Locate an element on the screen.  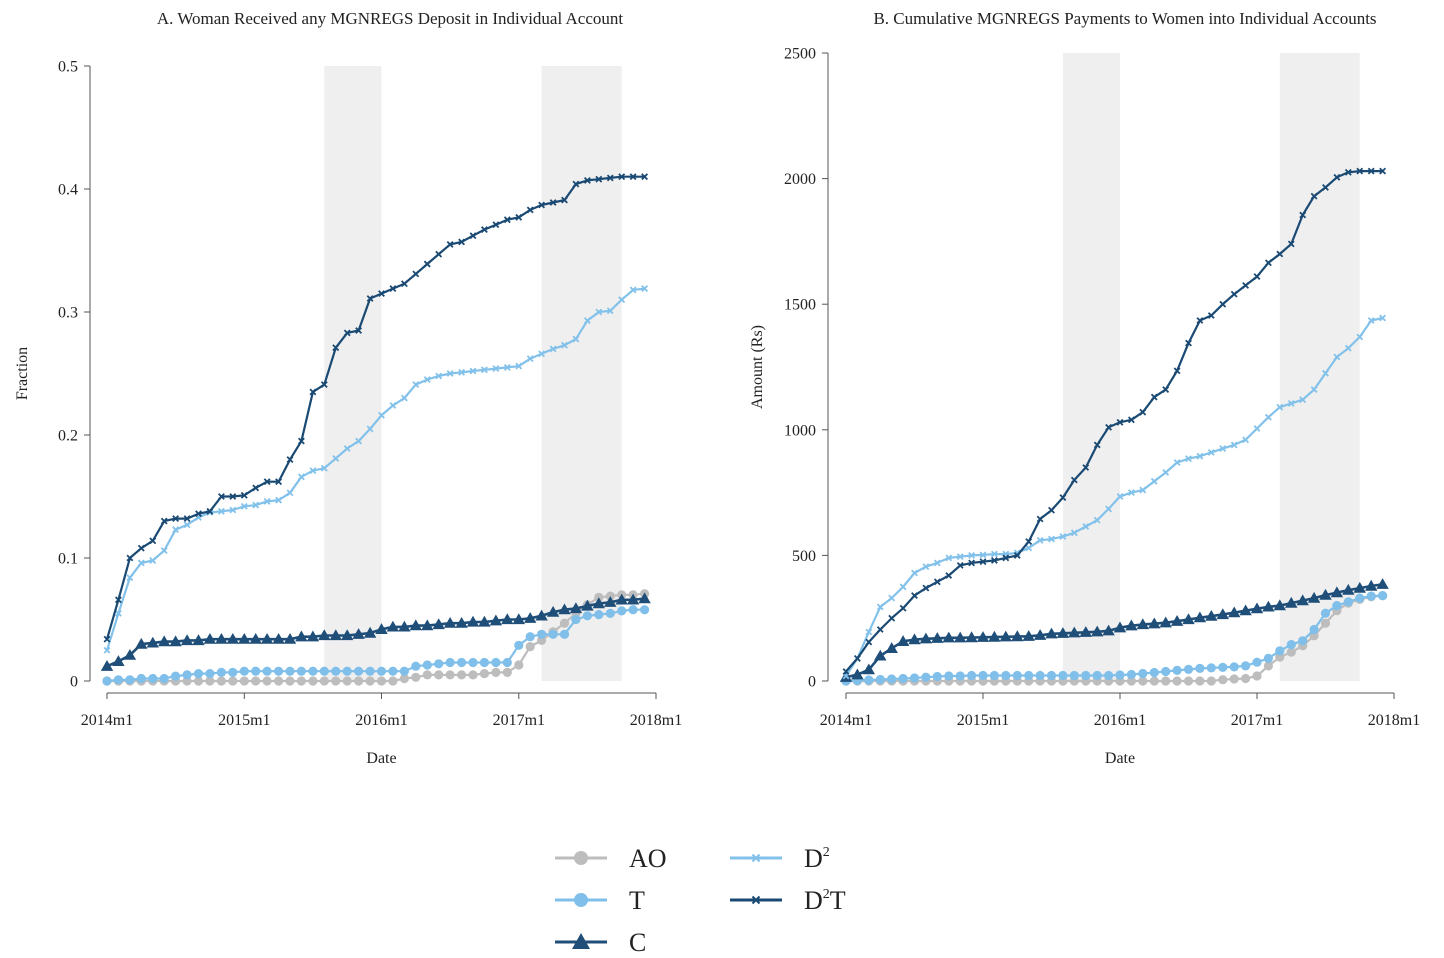
legend-item-t: T is located at coordinates (600, 900).